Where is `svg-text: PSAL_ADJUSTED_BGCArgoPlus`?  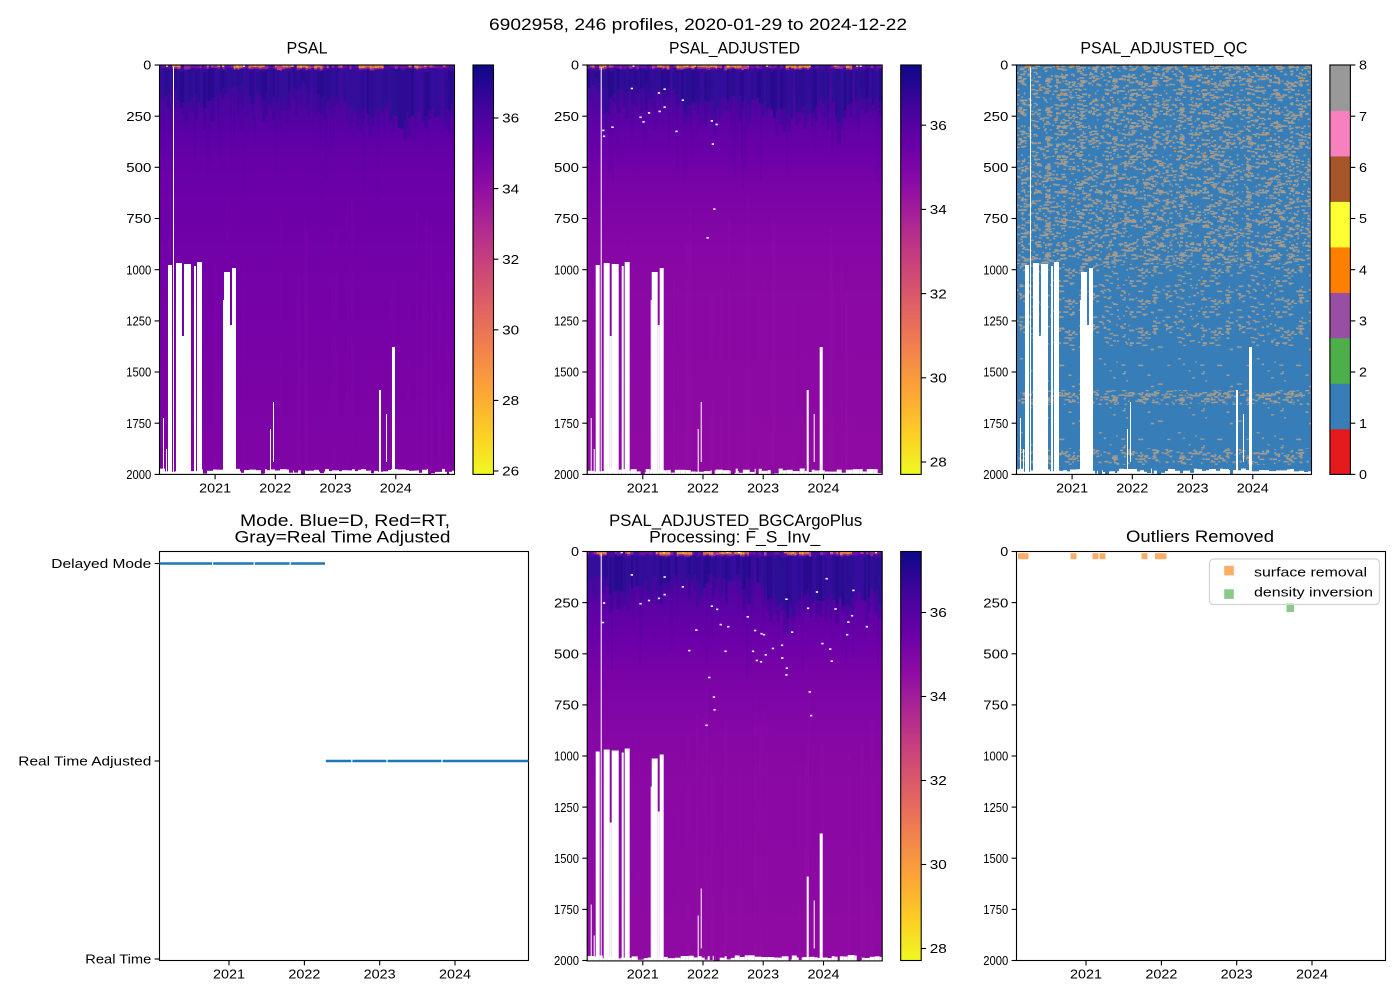
svg-text: PSAL_ADJUSTED_BGCArgoPlus is located at coordinates (735, 521).